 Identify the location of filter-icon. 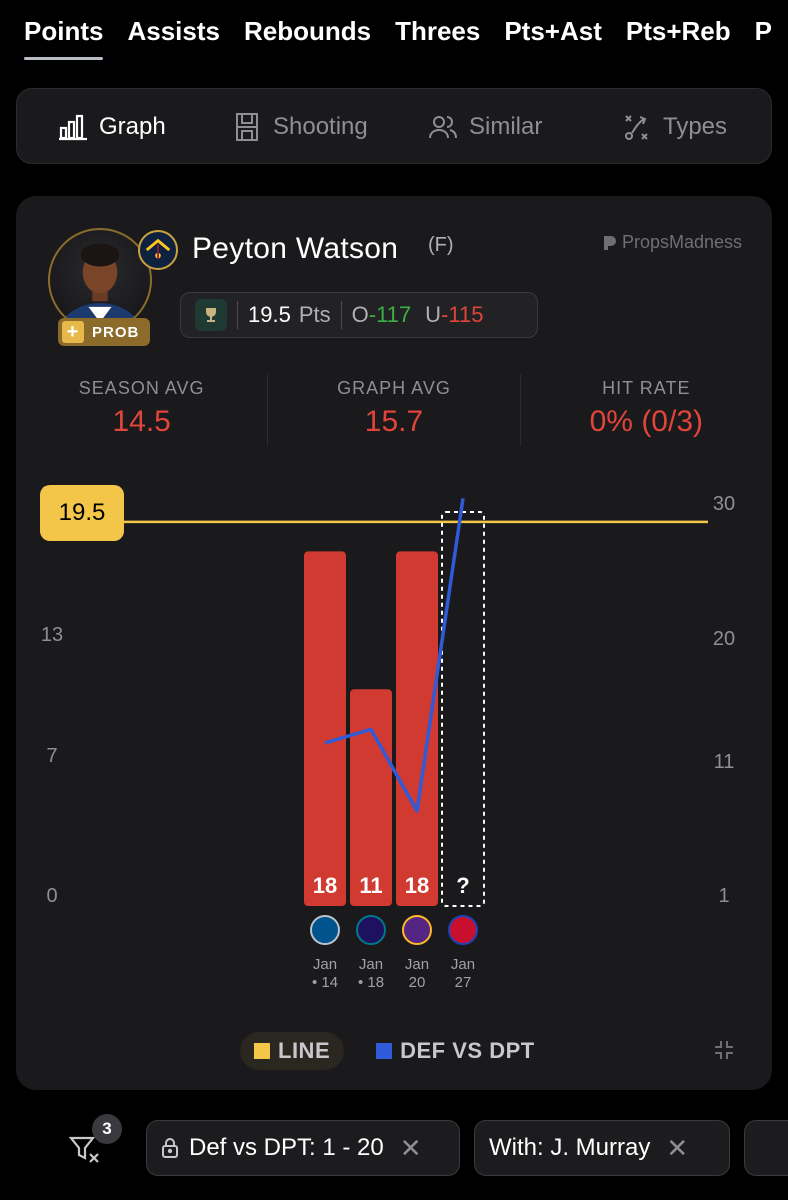
(85, 1149).